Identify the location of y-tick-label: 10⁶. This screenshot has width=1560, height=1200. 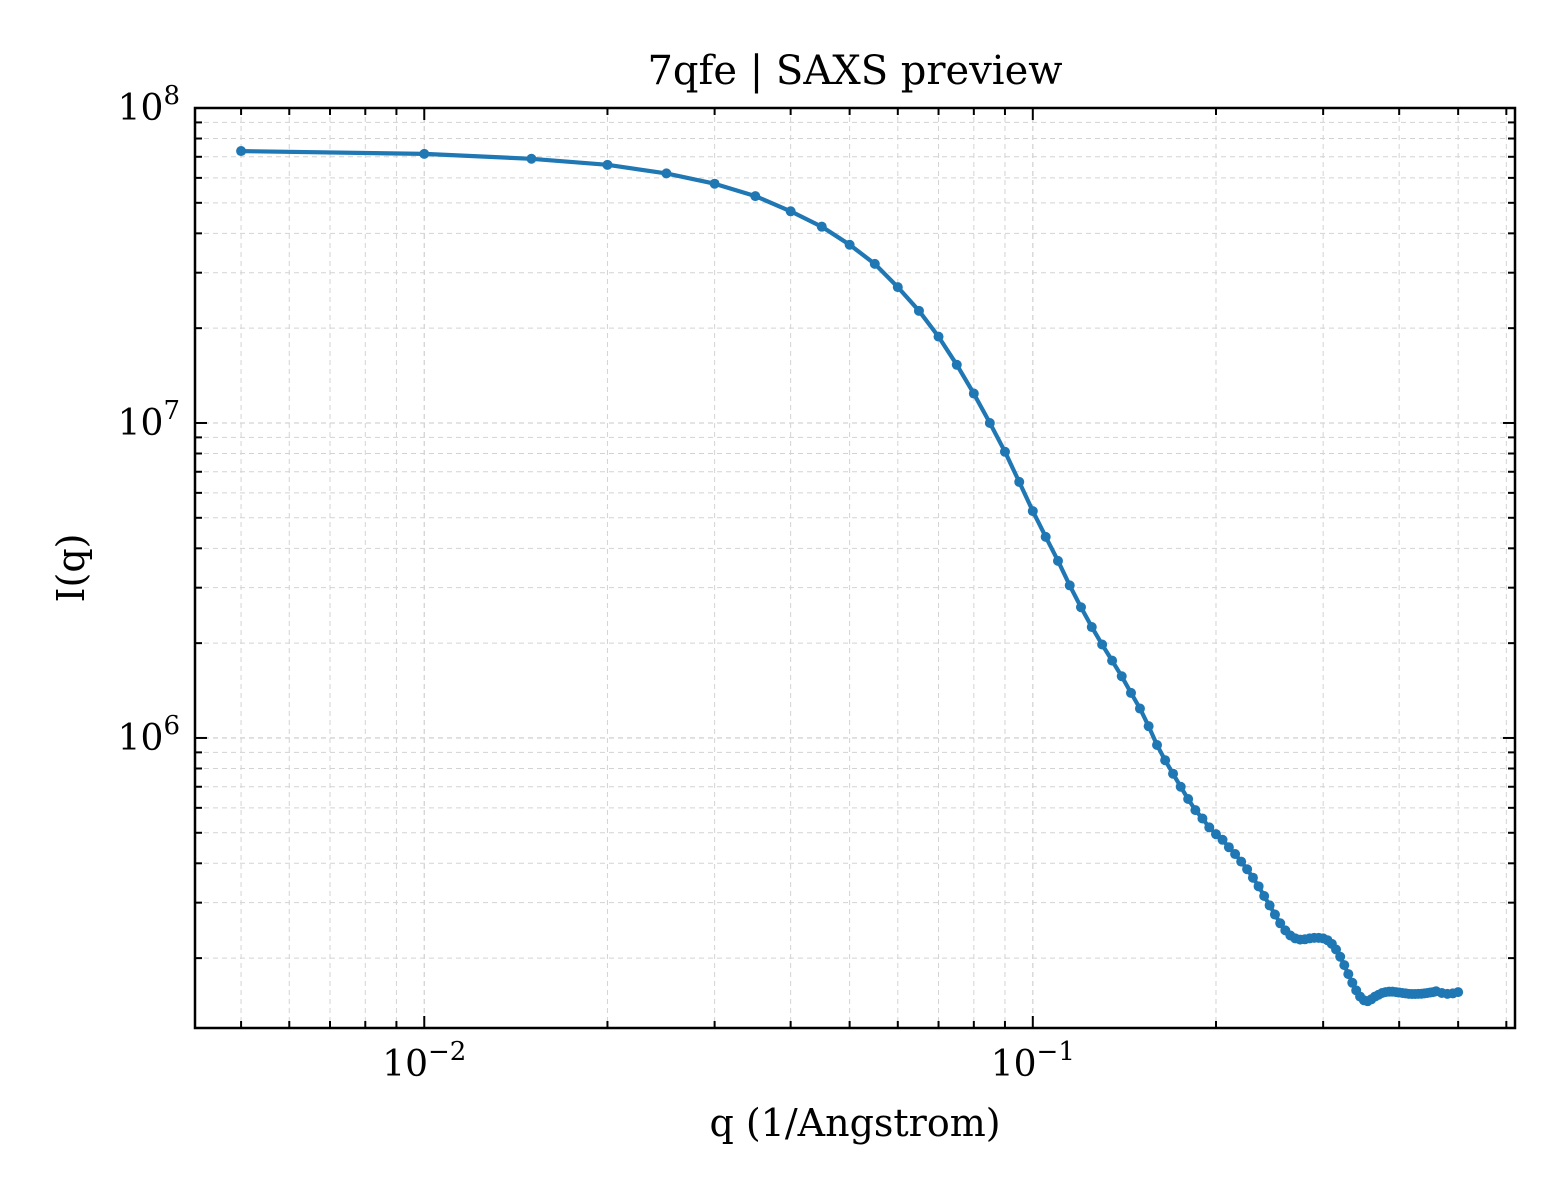
(149, 735).